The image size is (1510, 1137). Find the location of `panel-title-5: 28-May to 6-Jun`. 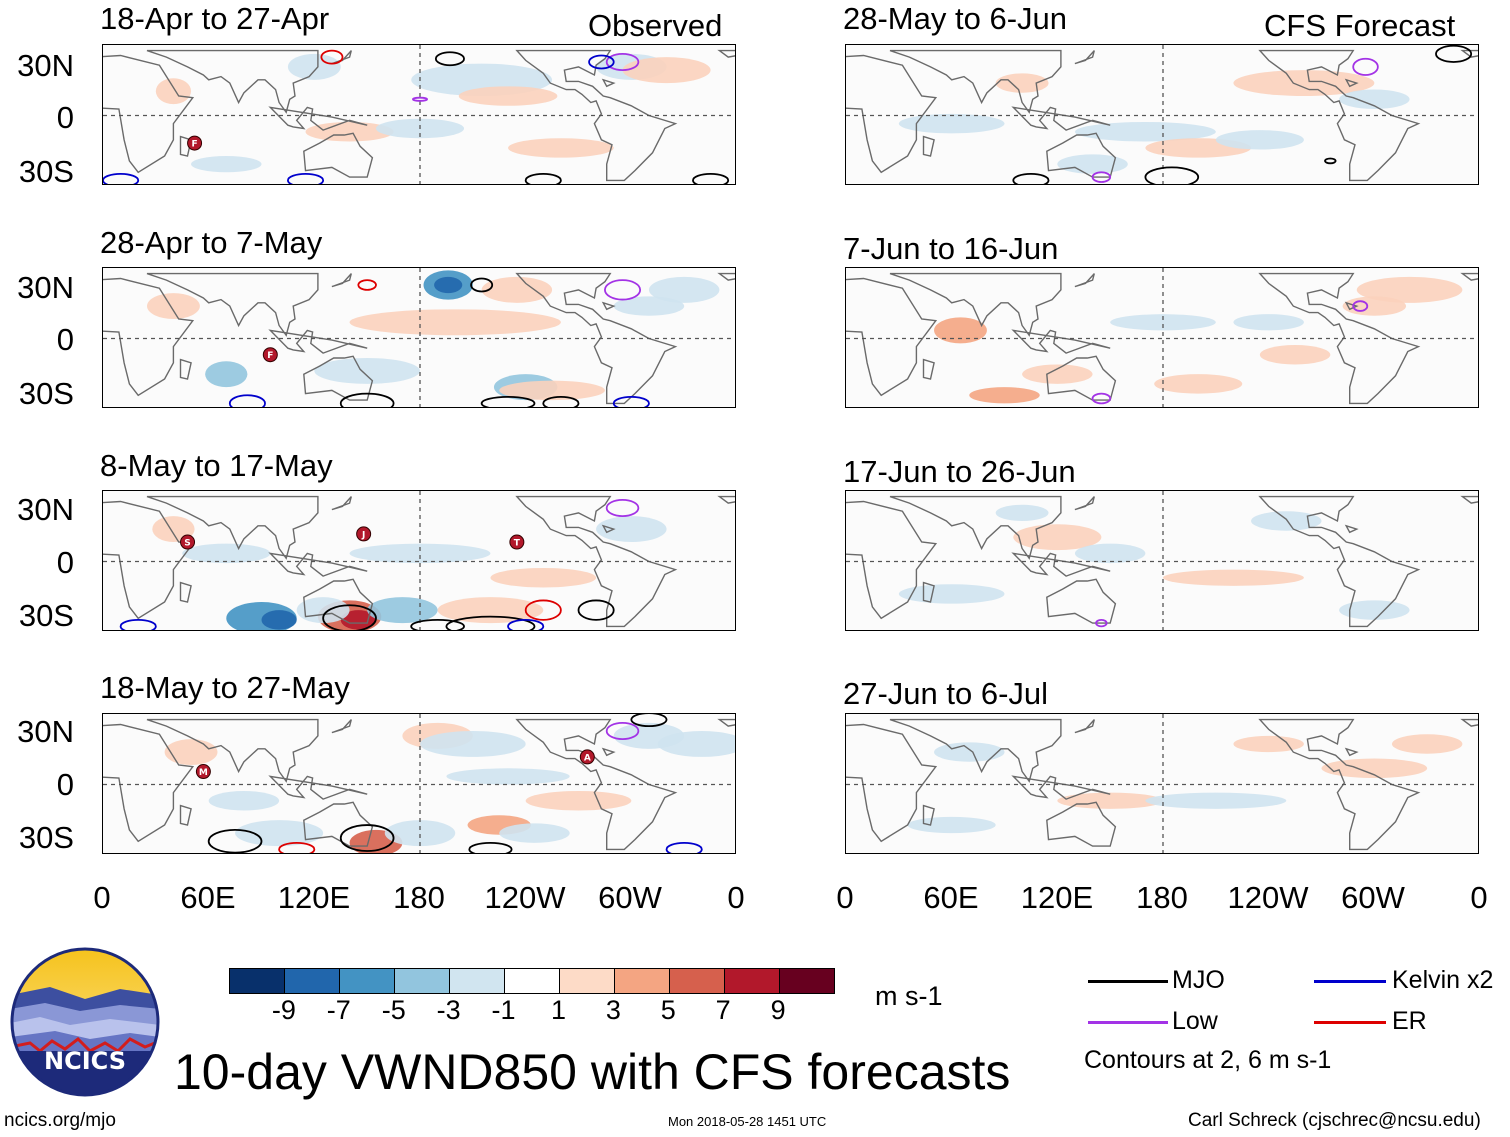

panel-title-5: 28-May to 6-Jun is located at coordinates (955, 18).